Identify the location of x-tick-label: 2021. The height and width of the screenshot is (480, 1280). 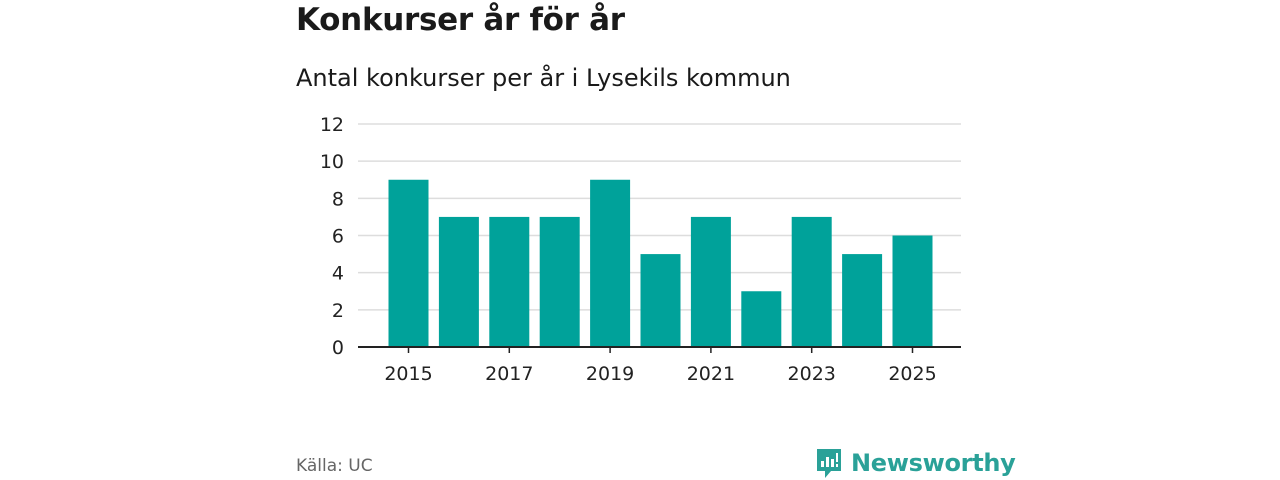
(711, 374).